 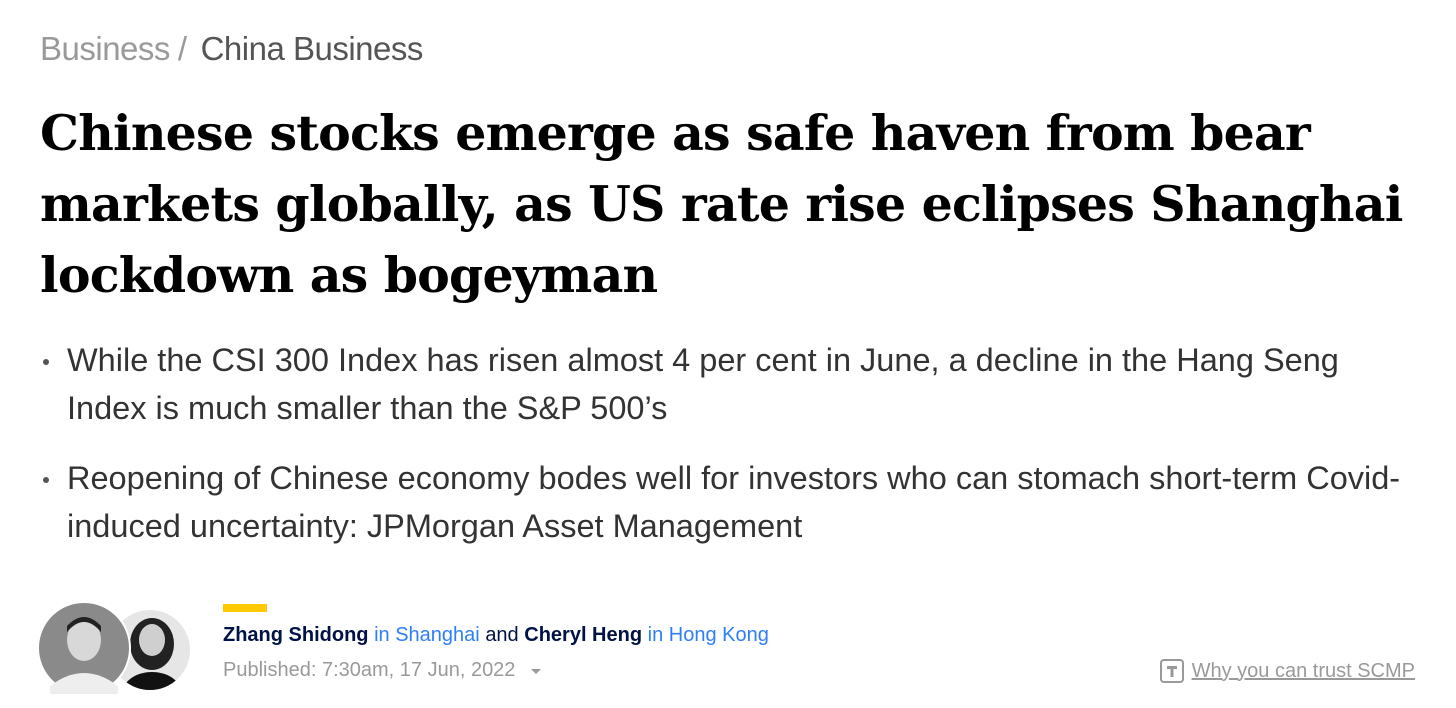 What do you see at coordinates (118, 650) in the screenshot?
I see `author-avatars` at bounding box center [118, 650].